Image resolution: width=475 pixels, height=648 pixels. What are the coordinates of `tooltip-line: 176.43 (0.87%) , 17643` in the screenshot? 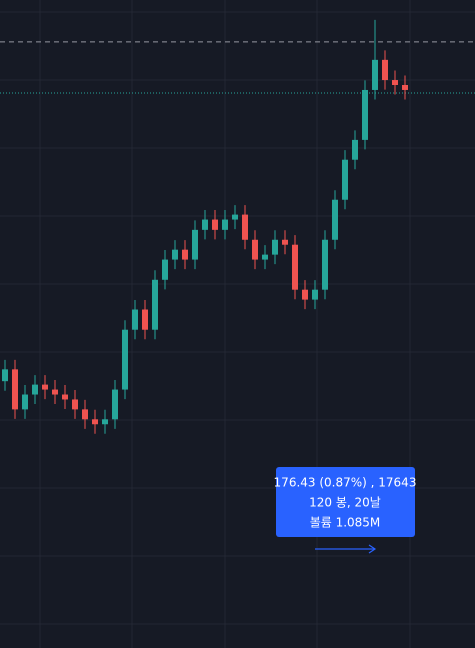 It's located at (345, 483).